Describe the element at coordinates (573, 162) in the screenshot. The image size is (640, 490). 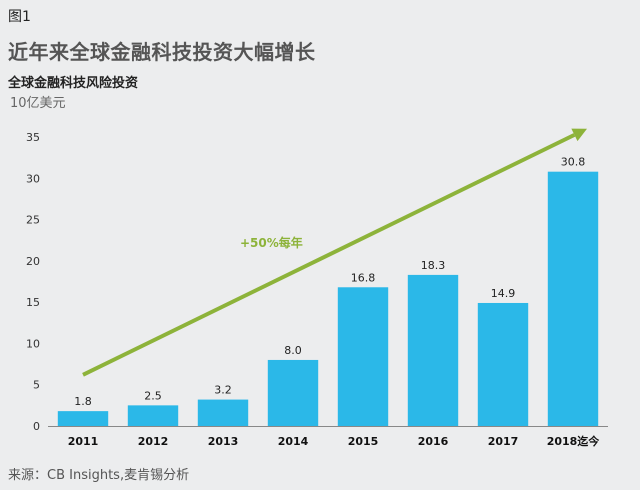
I see `data-label: 30.8` at that location.